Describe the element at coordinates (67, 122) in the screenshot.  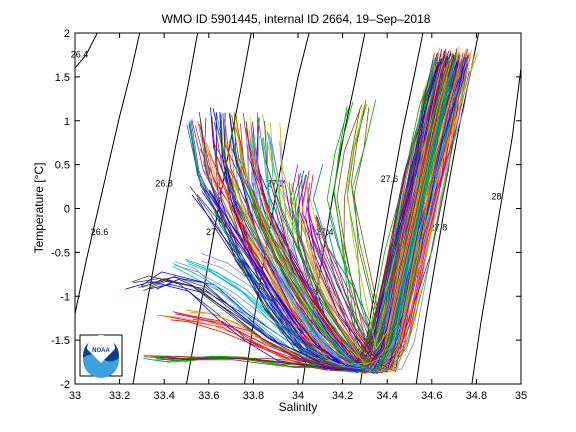
I see `y-tick-label-6: 1` at that location.